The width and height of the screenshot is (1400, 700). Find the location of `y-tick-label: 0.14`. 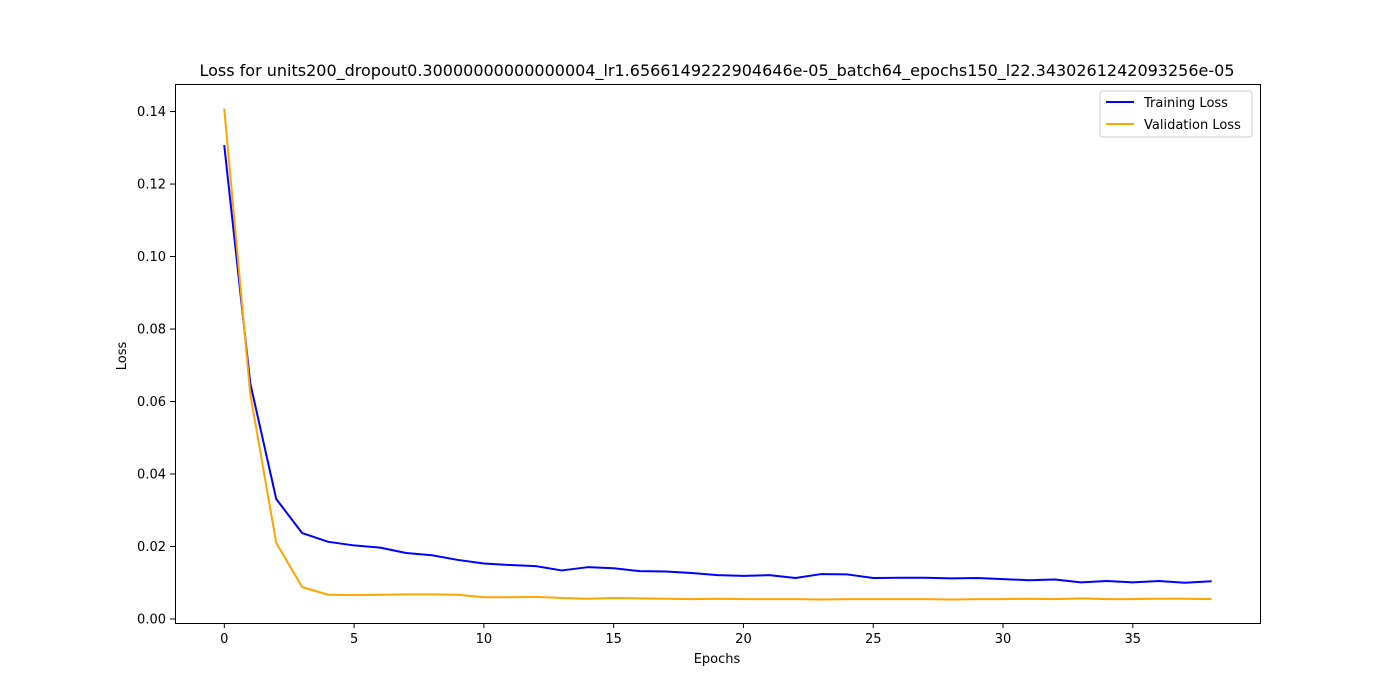

y-tick-label: 0.14 is located at coordinates (151, 112).